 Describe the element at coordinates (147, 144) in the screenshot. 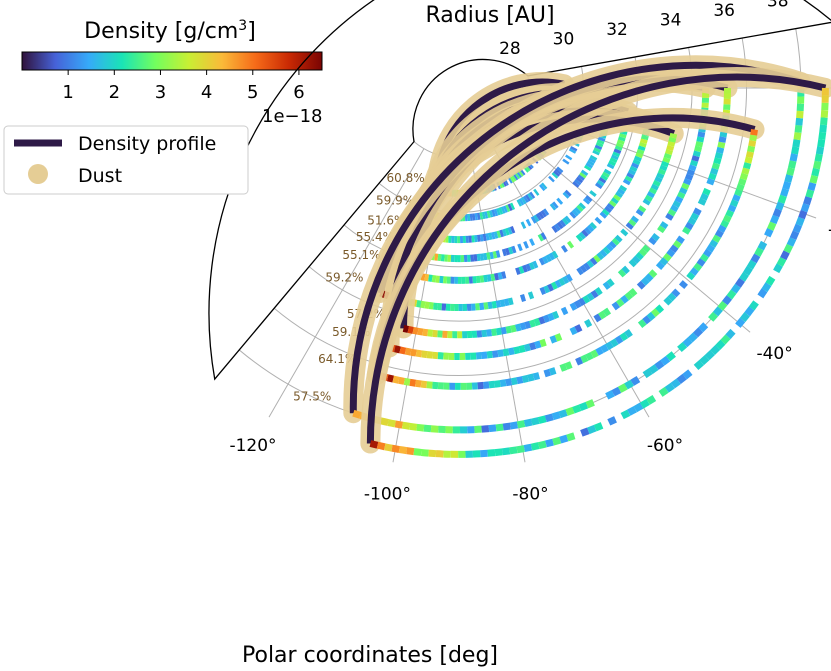

I see `legend-density-label: Density profile` at that location.